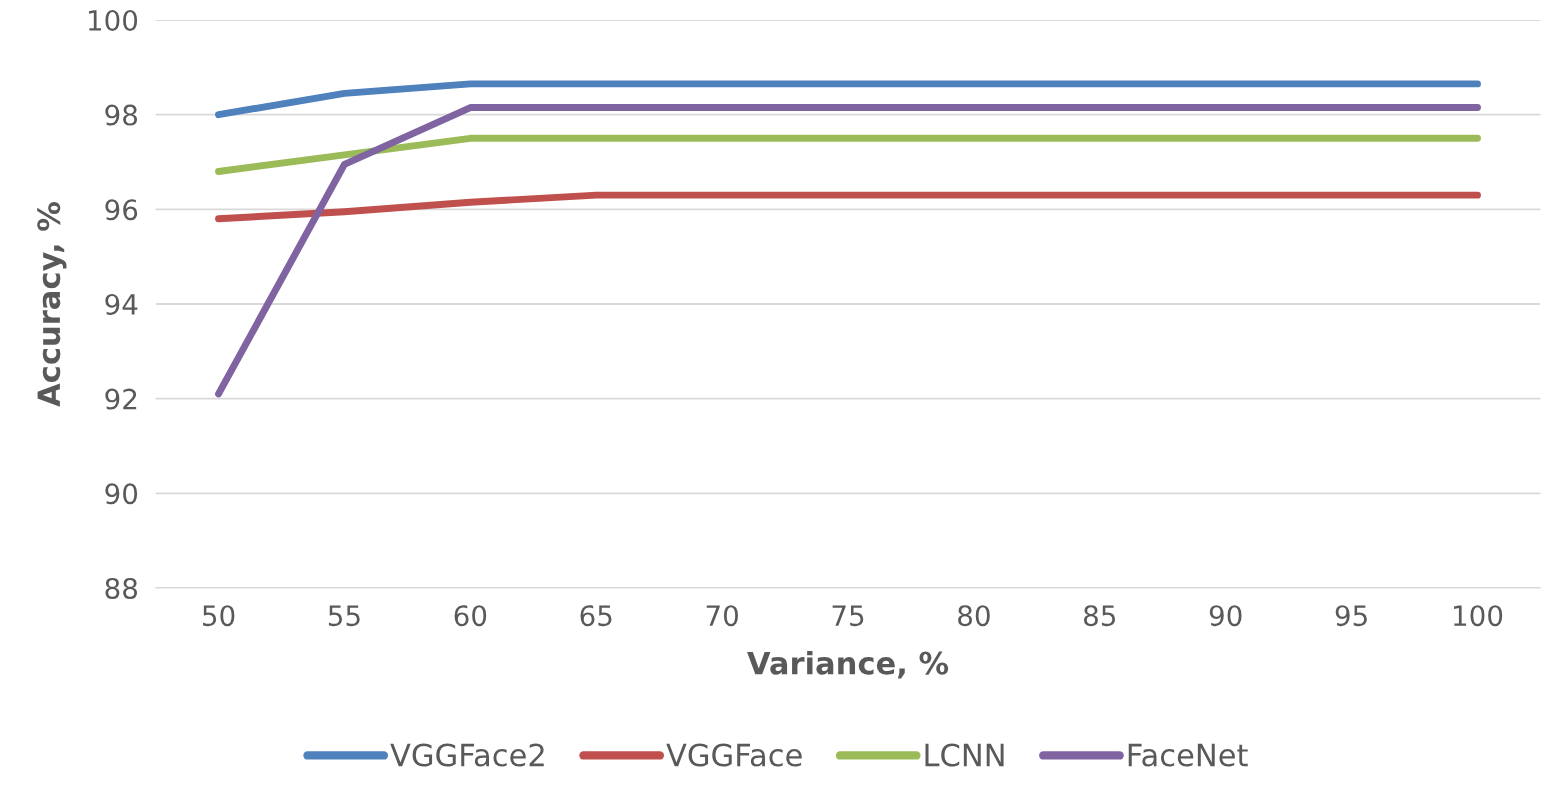  I want to click on x-tick-label: 75, so click(848, 616).